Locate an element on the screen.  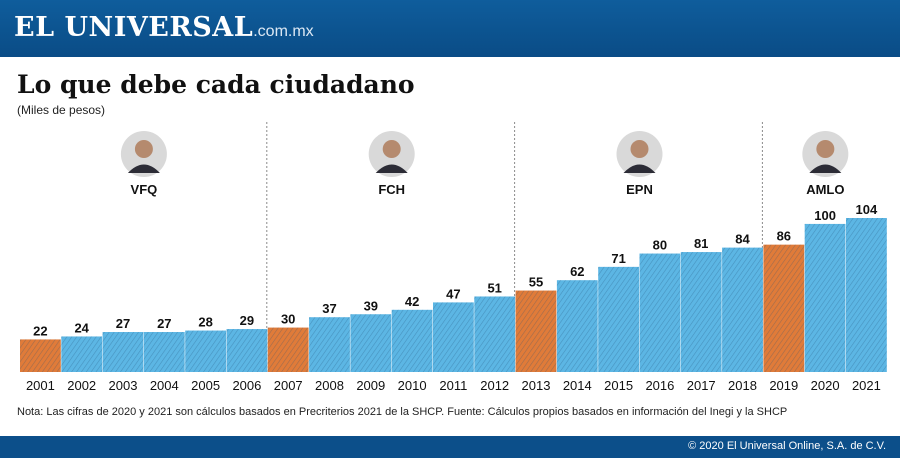
year-label-2002: 2002 is located at coordinates (81, 385).